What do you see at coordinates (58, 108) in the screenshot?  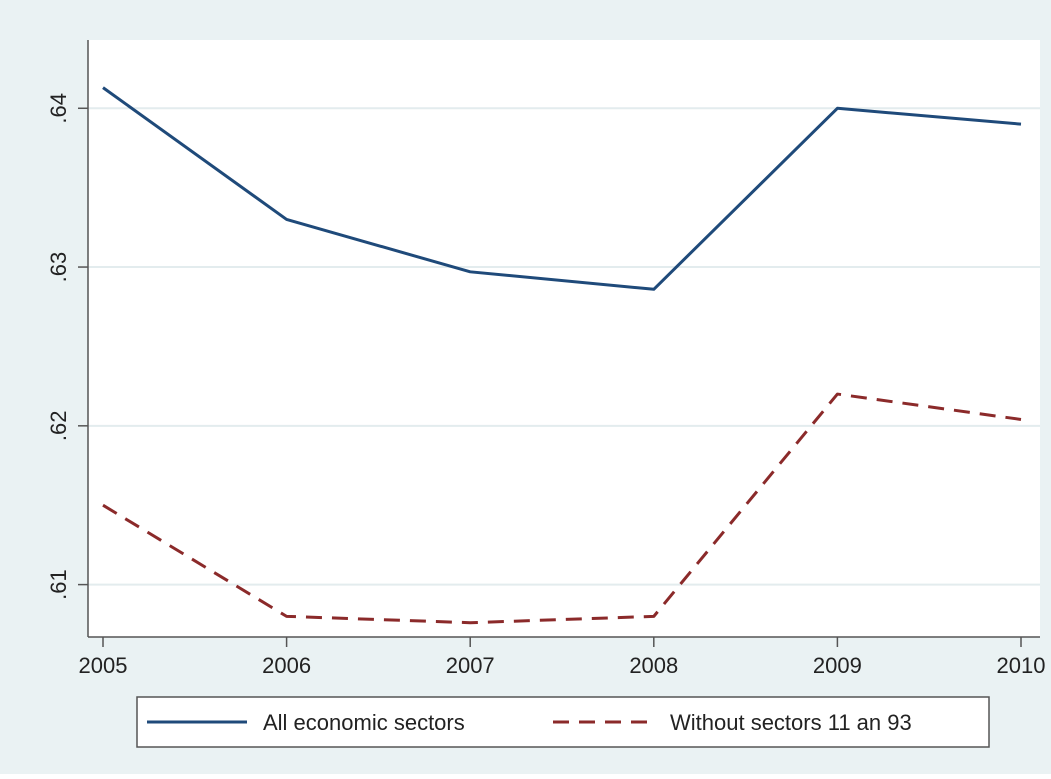 I see `y-tick-label: .64` at bounding box center [58, 108].